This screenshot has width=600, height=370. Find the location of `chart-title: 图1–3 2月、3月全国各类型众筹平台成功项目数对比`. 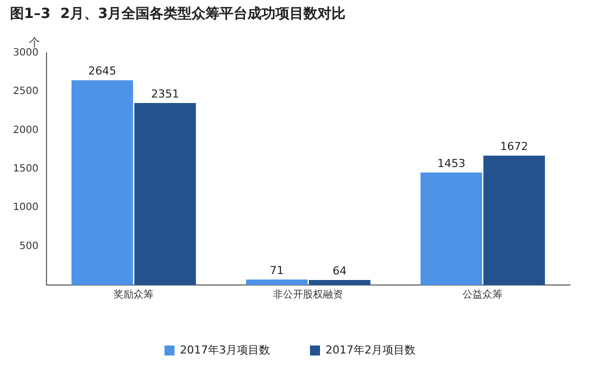

chart-title: 图1–3 2月、3月全国各类型众筹平台成功项目数对比 is located at coordinates (178, 14).